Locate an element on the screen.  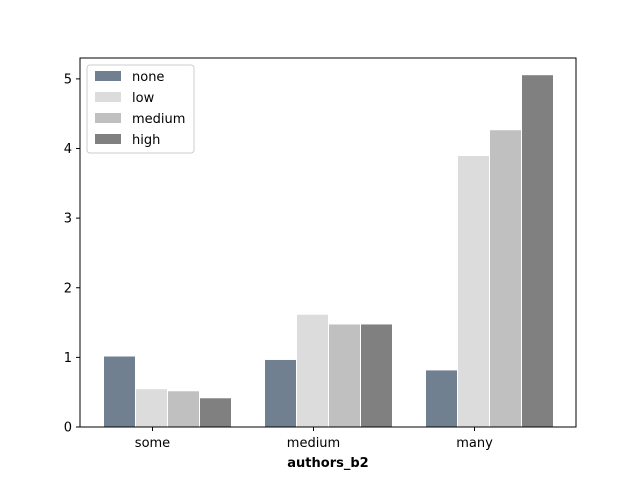
legend-label-medium: medium is located at coordinates (158, 119).